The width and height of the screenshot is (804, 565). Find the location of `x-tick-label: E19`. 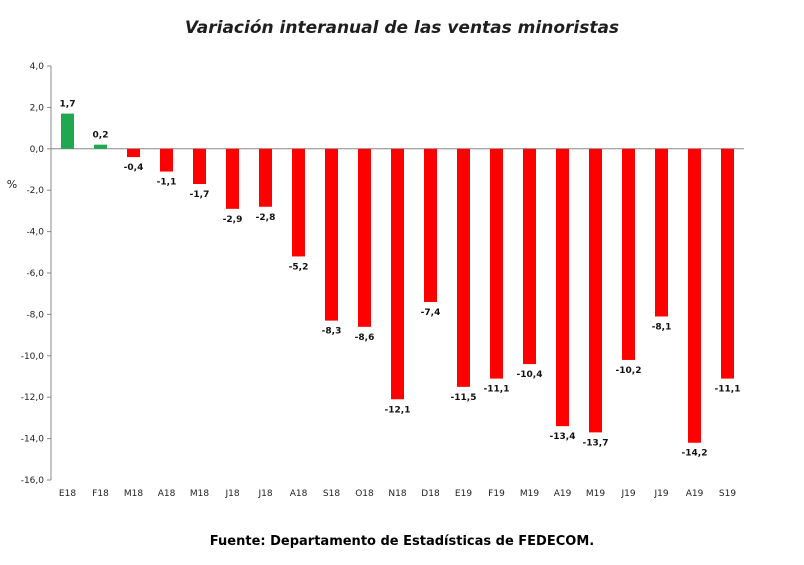

x-tick-label: E19 is located at coordinates (463, 494).